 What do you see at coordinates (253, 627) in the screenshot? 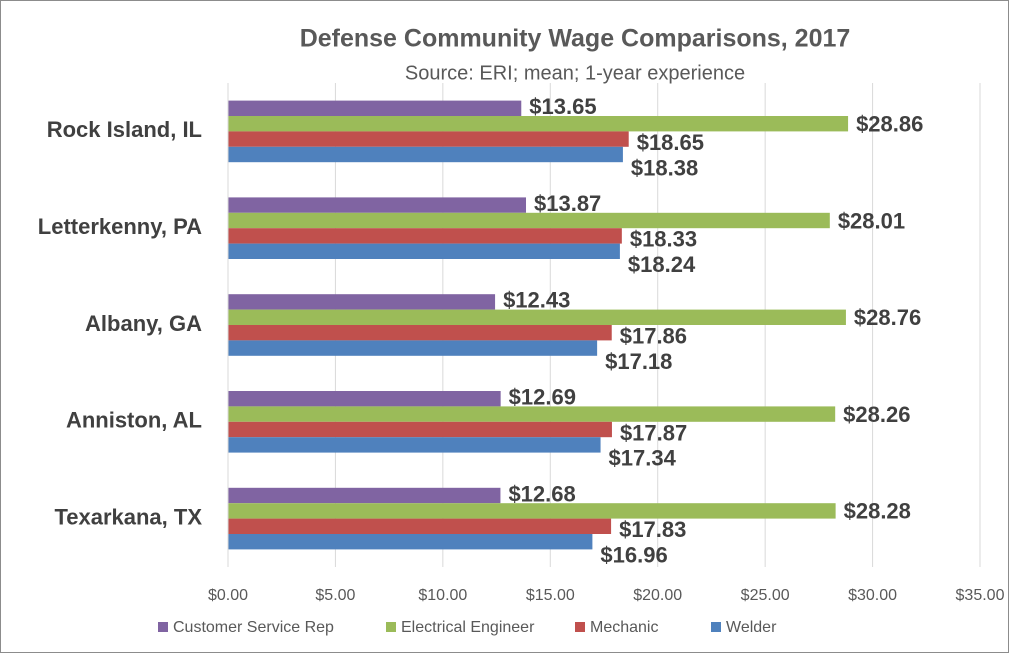
I see `legend-label: Customer Service Rep` at bounding box center [253, 627].